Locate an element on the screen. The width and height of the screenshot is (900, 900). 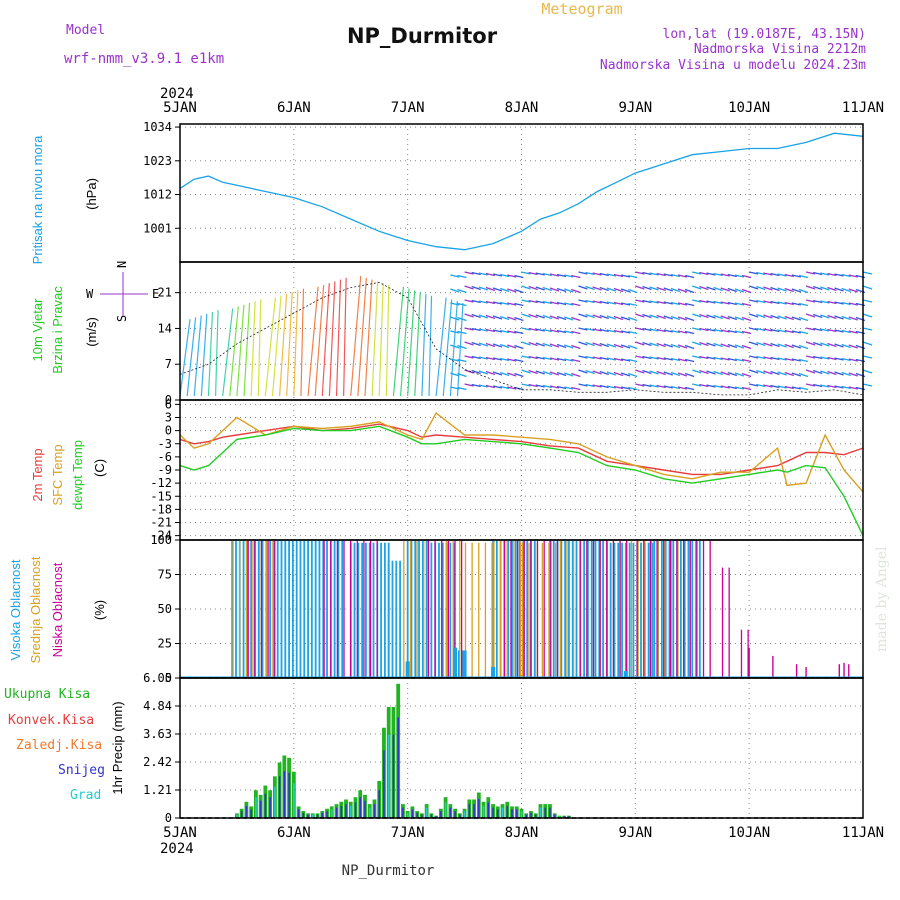
compass-west: W is located at coordinates (90, 294).